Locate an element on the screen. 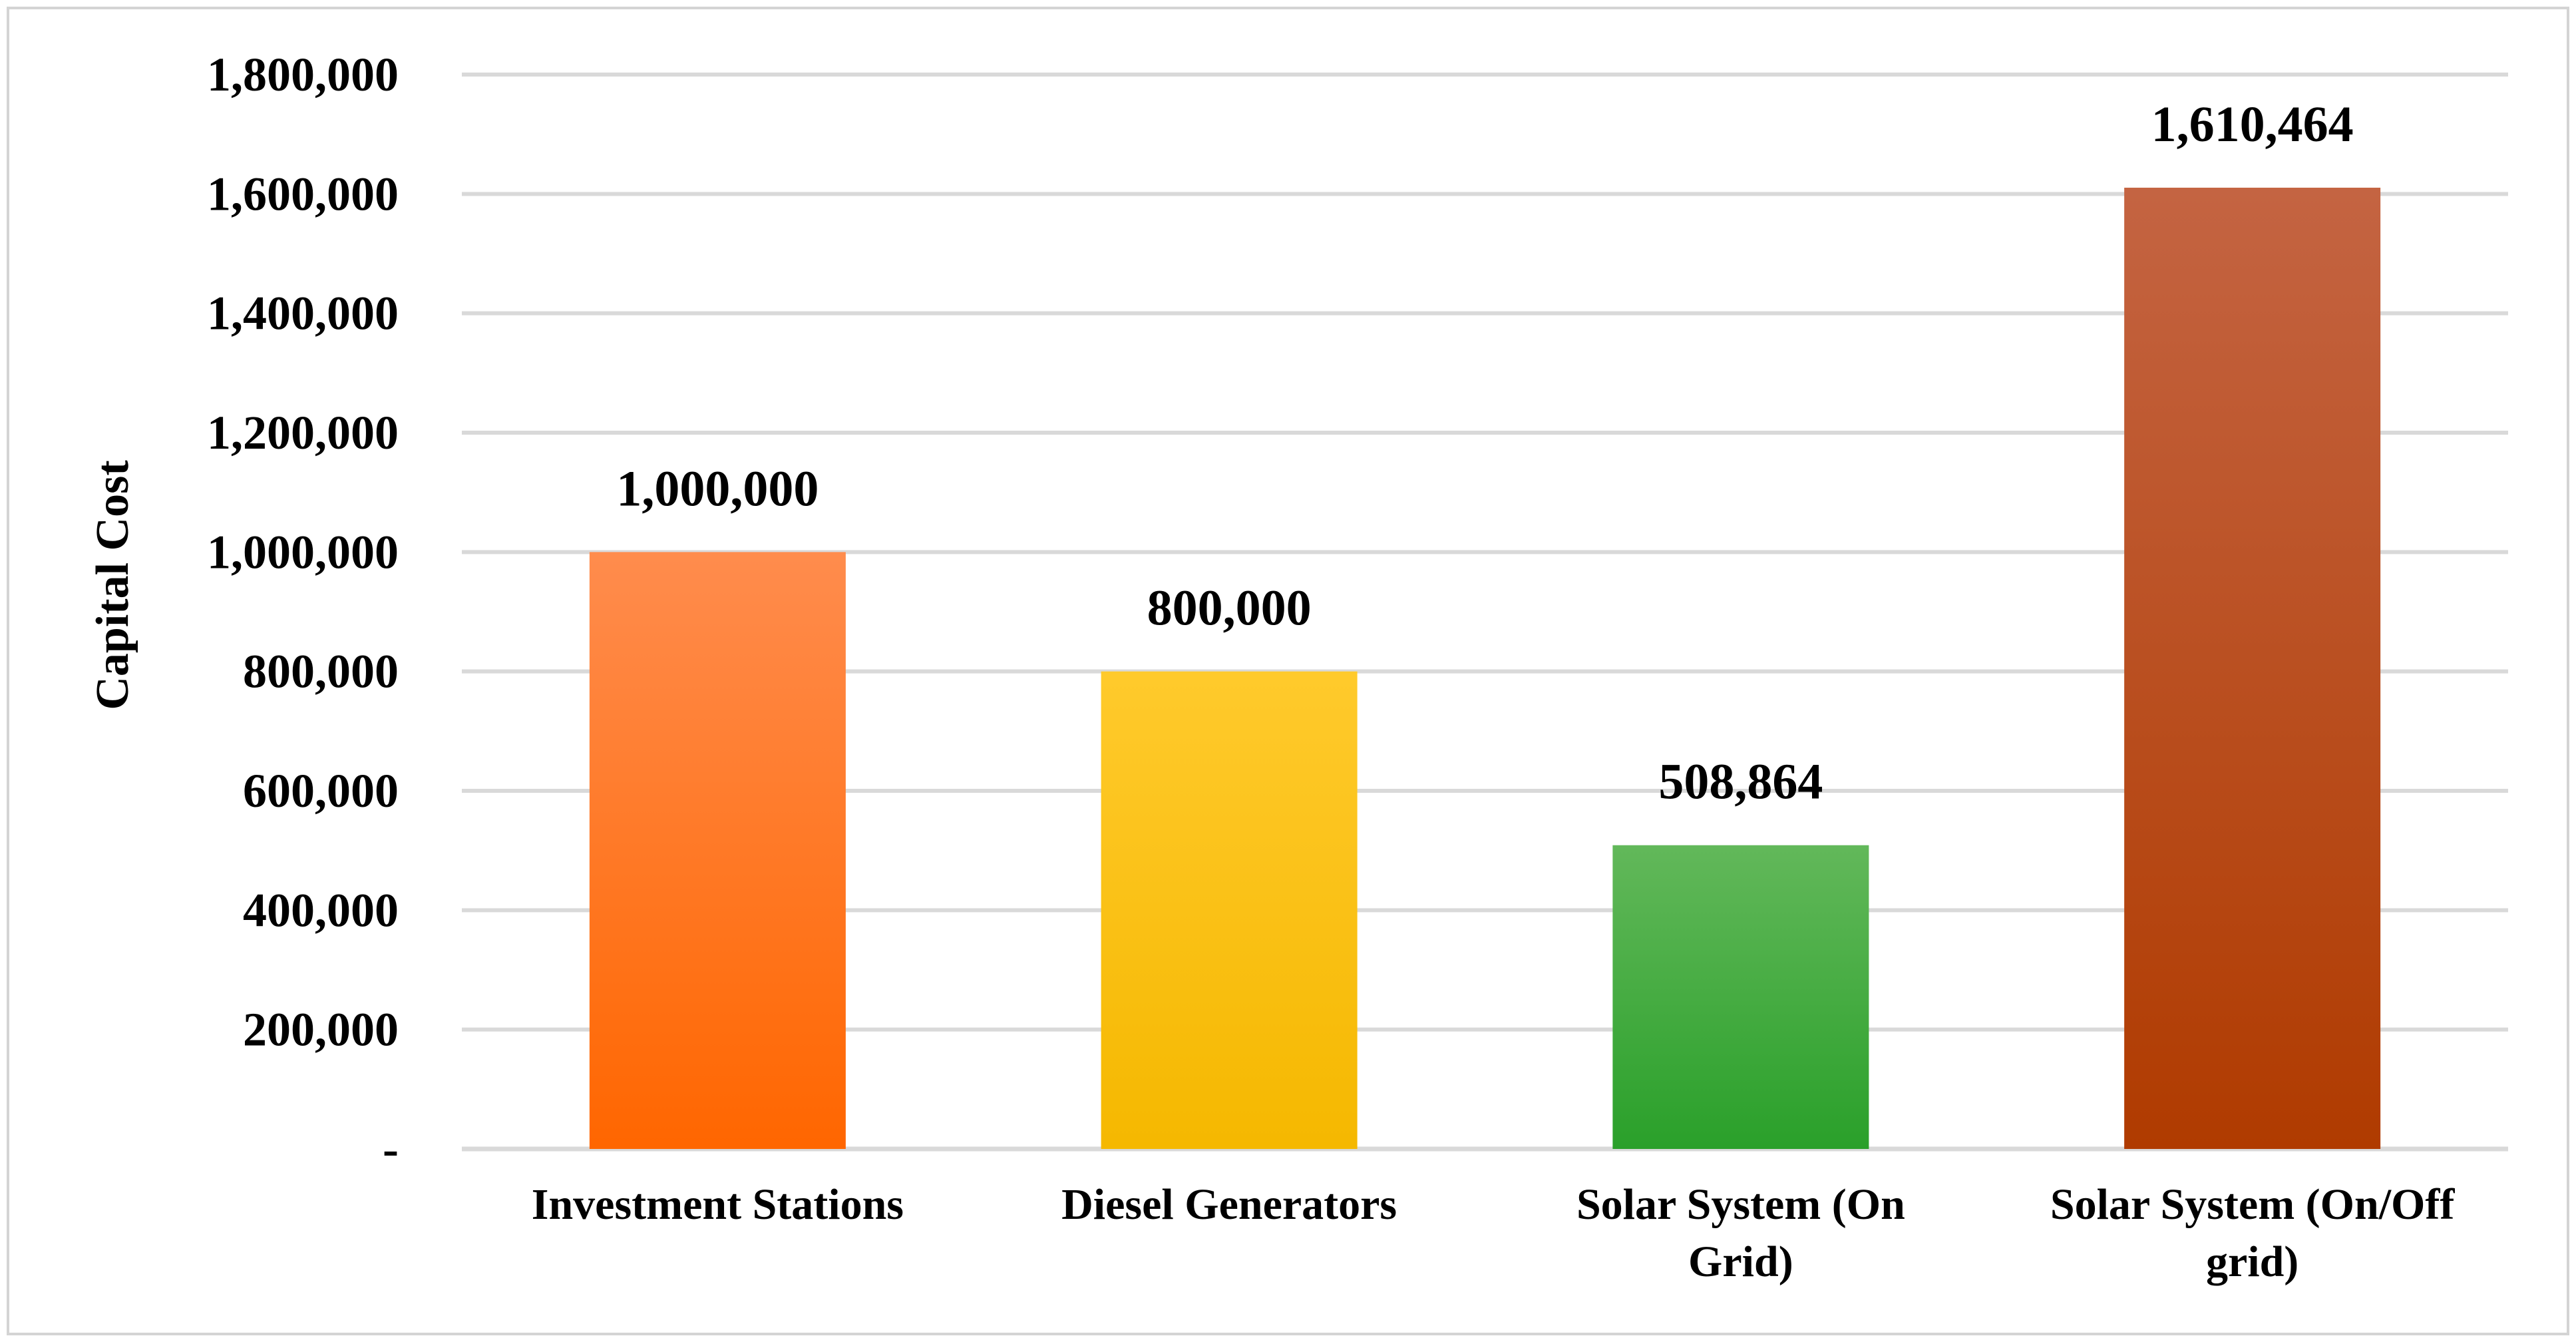  y-tick-label: 1,800,000 is located at coordinates (303, 74).